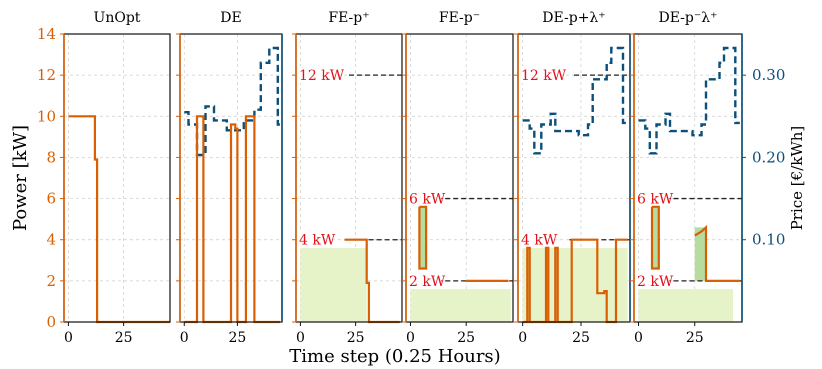  Describe the element at coordinates (573, 18) in the screenshot. I see `panel-title: DE-p+λ⁺` at that location.